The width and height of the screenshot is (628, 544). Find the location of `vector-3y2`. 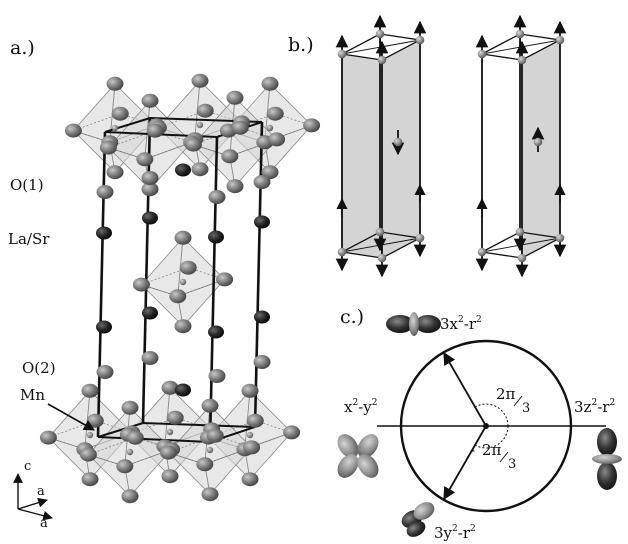

vector-3y2 is located at coordinates (465, 463).